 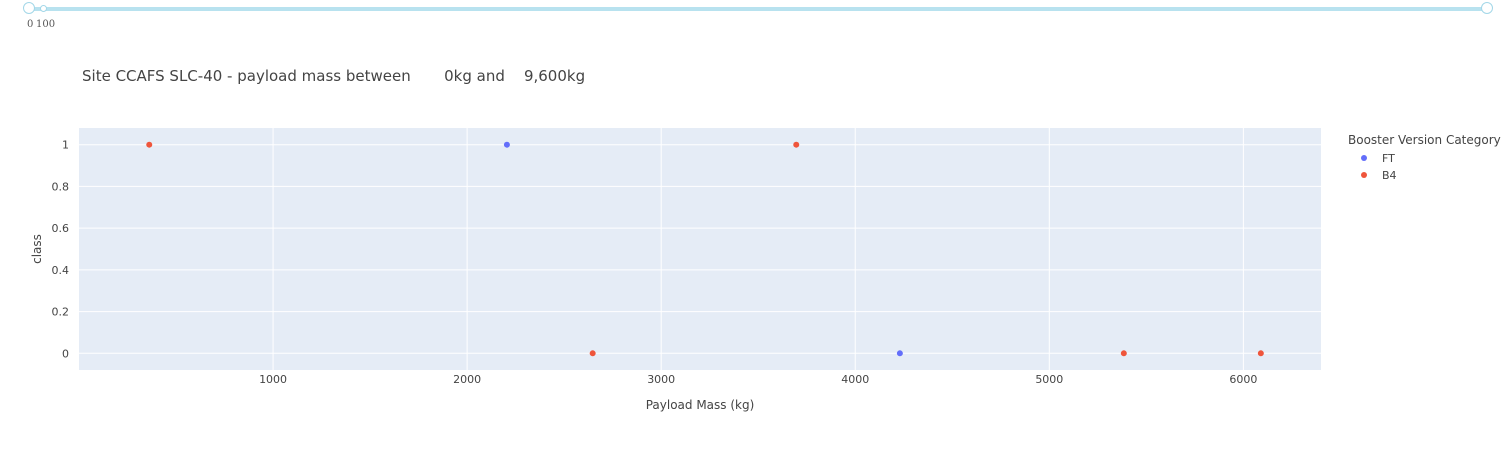 I want to click on legend-marker-b4, so click(x=1364, y=175).